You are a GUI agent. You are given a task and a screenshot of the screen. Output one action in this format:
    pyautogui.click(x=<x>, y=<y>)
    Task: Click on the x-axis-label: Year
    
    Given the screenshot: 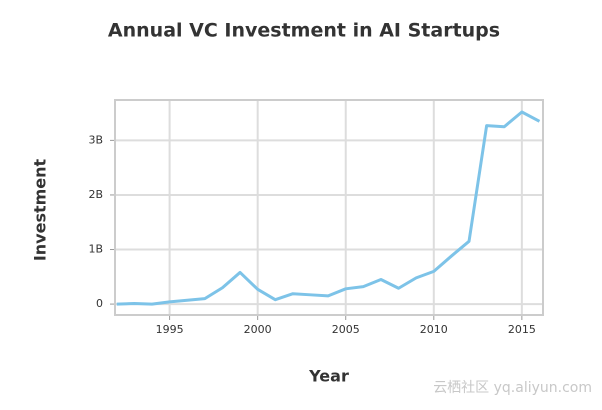 What is the action you would take?
    pyautogui.click(x=328, y=376)
    